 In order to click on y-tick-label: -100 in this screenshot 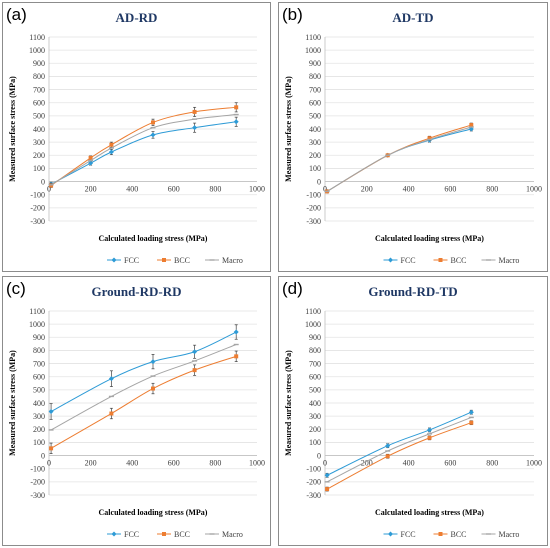, I will do `click(37, 469)`.